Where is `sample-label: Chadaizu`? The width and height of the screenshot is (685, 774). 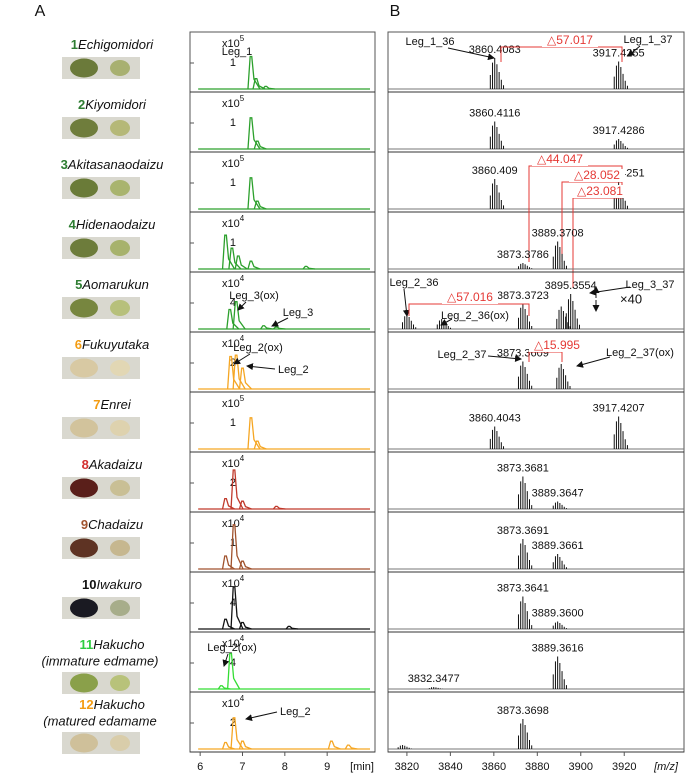
sample-label: Chadaizu is located at coordinates (115, 524).